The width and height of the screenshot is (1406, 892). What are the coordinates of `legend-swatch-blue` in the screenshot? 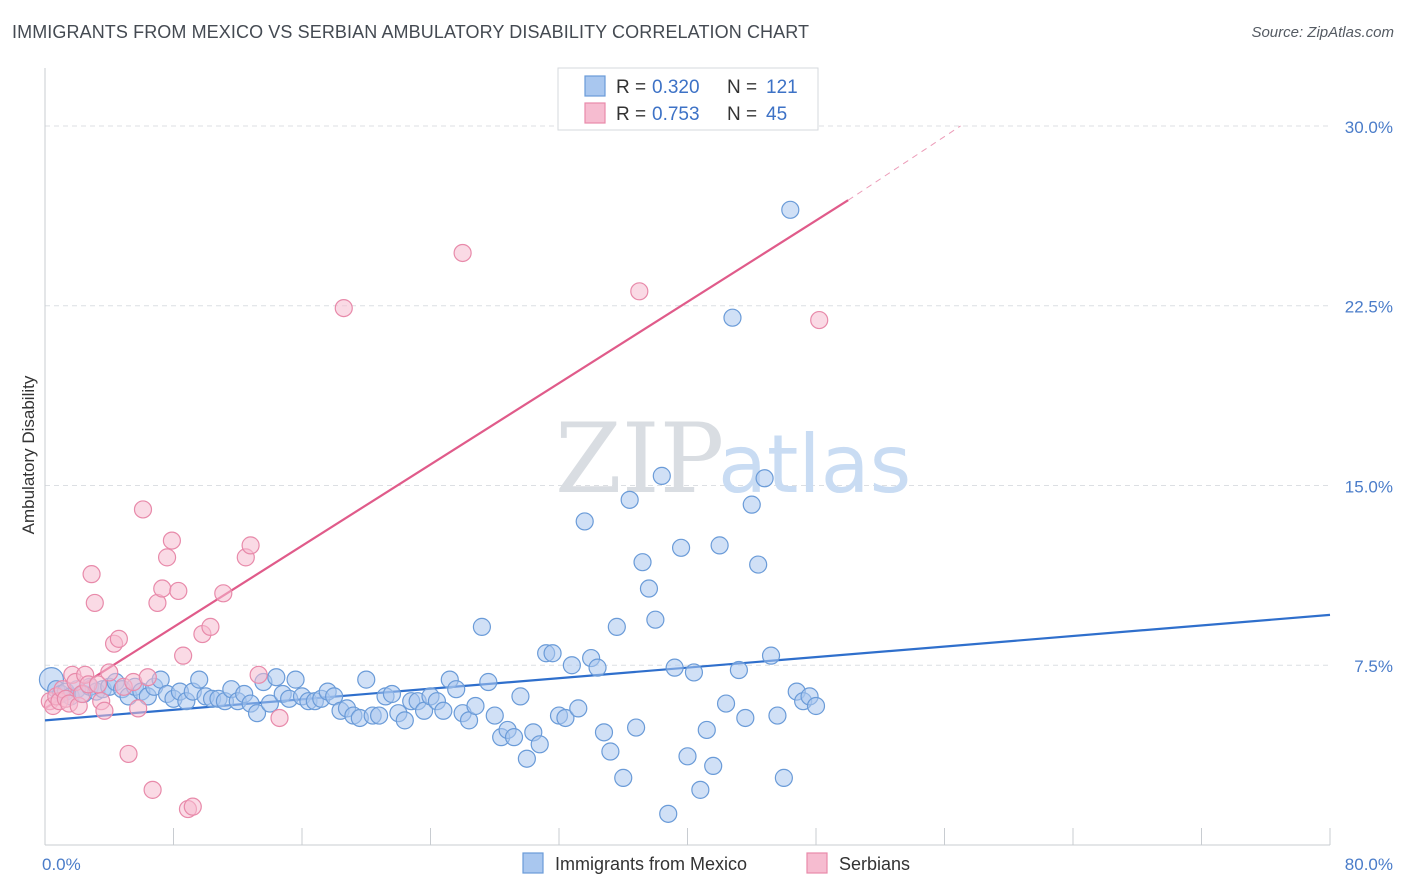 It's located at (595, 86).